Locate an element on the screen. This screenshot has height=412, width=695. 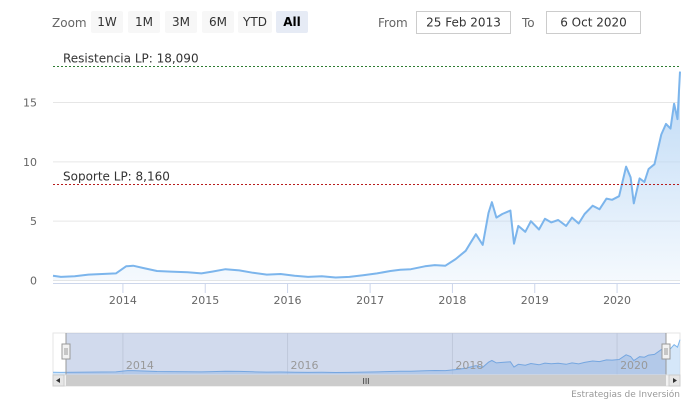
zoom-3m-button: 3M is located at coordinates (181, 22).